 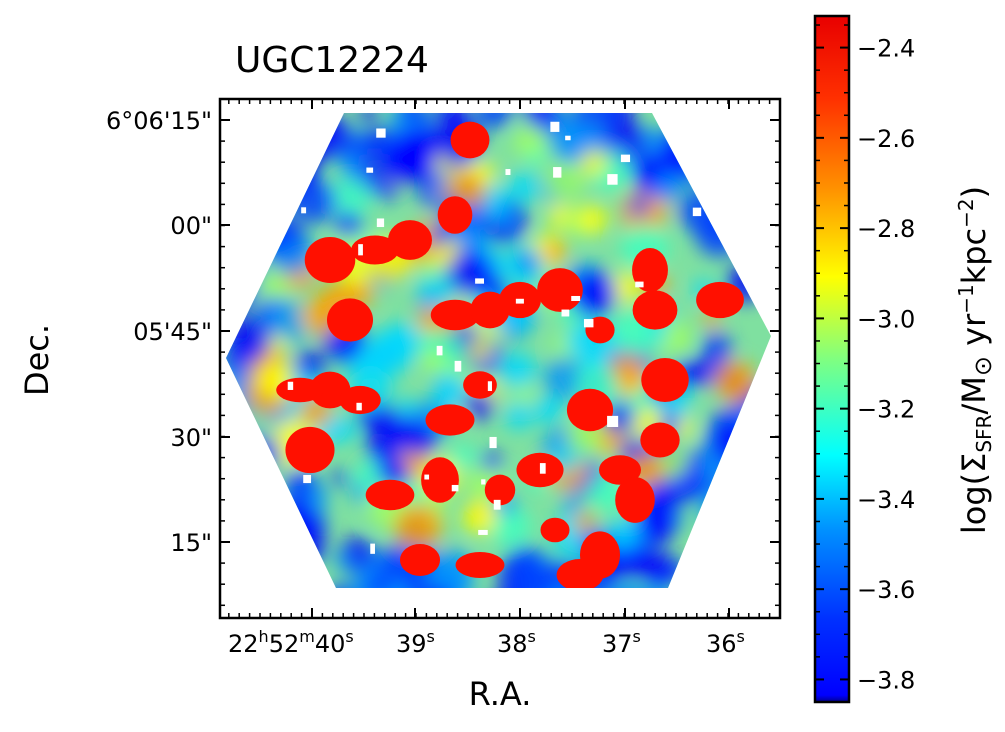 What do you see at coordinates (886, 365) in the screenshot?
I see `colorbar-tick-labels: −2.4 −2.6 −2.8 −3.0 −3.2 −3.4 −3.6 −3.8` at bounding box center [886, 365].